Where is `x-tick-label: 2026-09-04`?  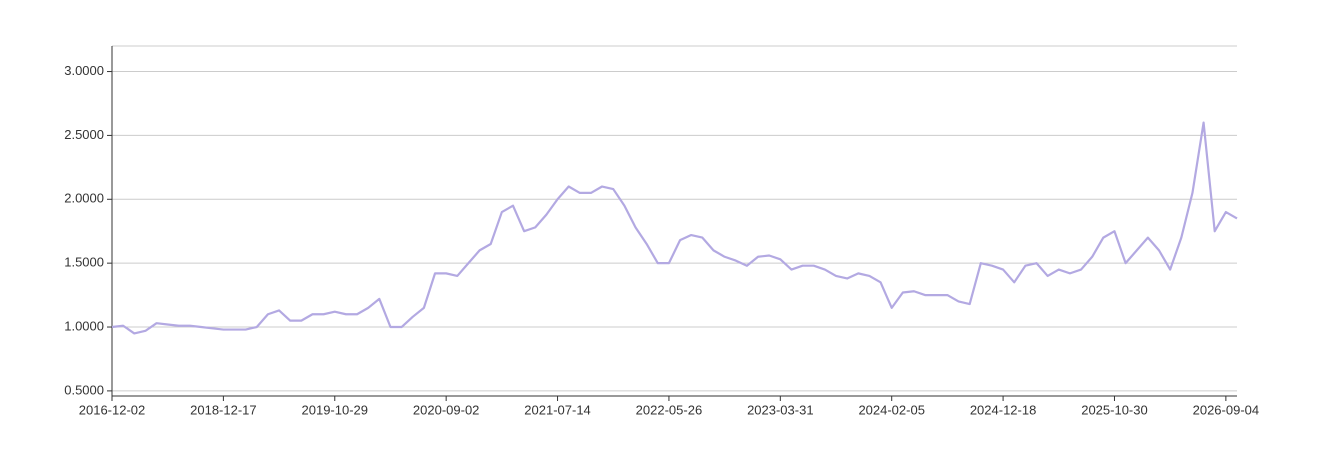 x-tick-label: 2026-09-04 is located at coordinates (1226, 409).